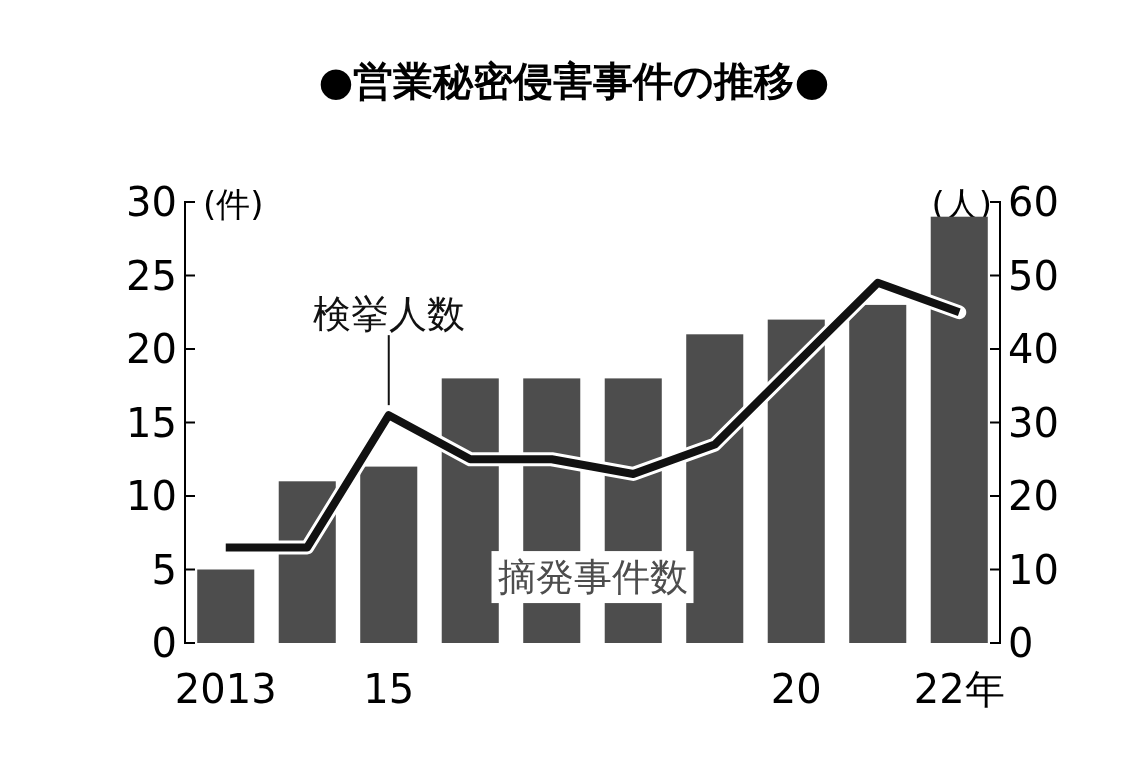  What do you see at coordinates (151, 349) in the screenshot?
I see `y-tick-label: 20` at bounding box center [151, 349].